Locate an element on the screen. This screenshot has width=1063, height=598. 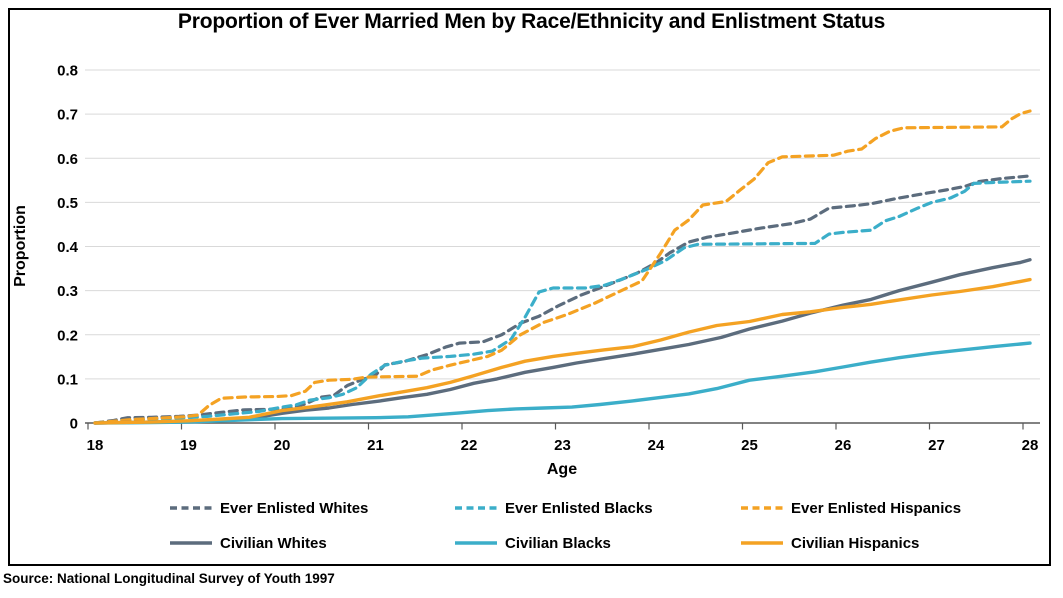
svg-text: 21 is located at coordinates (375, 445).